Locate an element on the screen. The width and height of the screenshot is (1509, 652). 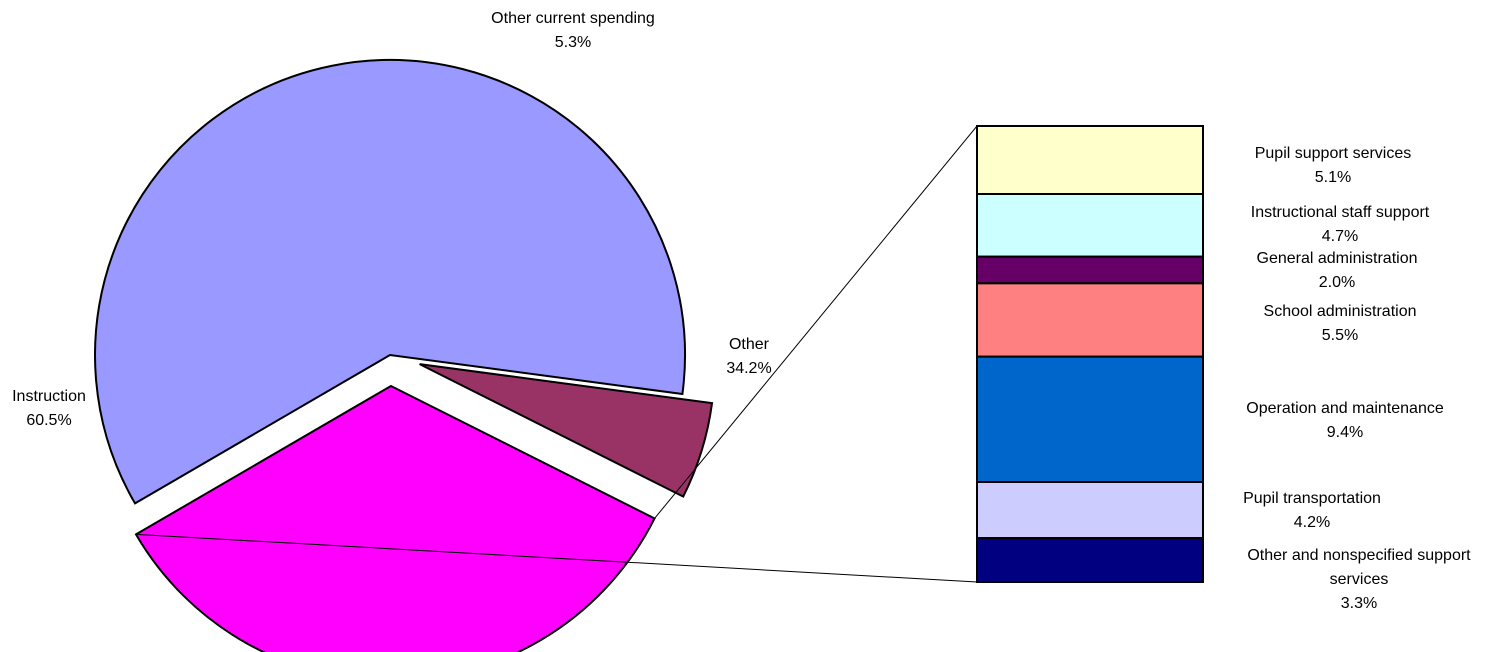
pie-slice-other-current-spending is located at coordinates (566, 430).